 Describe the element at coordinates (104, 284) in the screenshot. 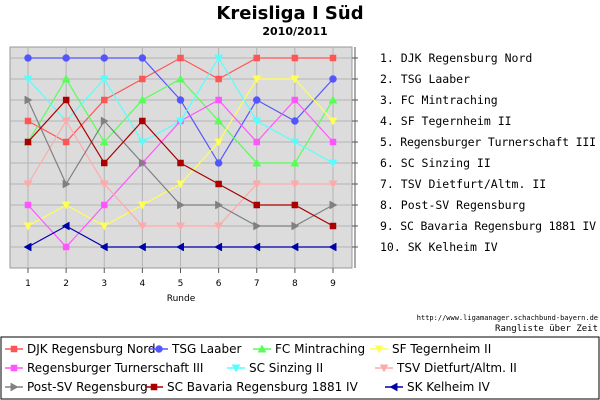

I see `x-tick-label: 3` at that location.